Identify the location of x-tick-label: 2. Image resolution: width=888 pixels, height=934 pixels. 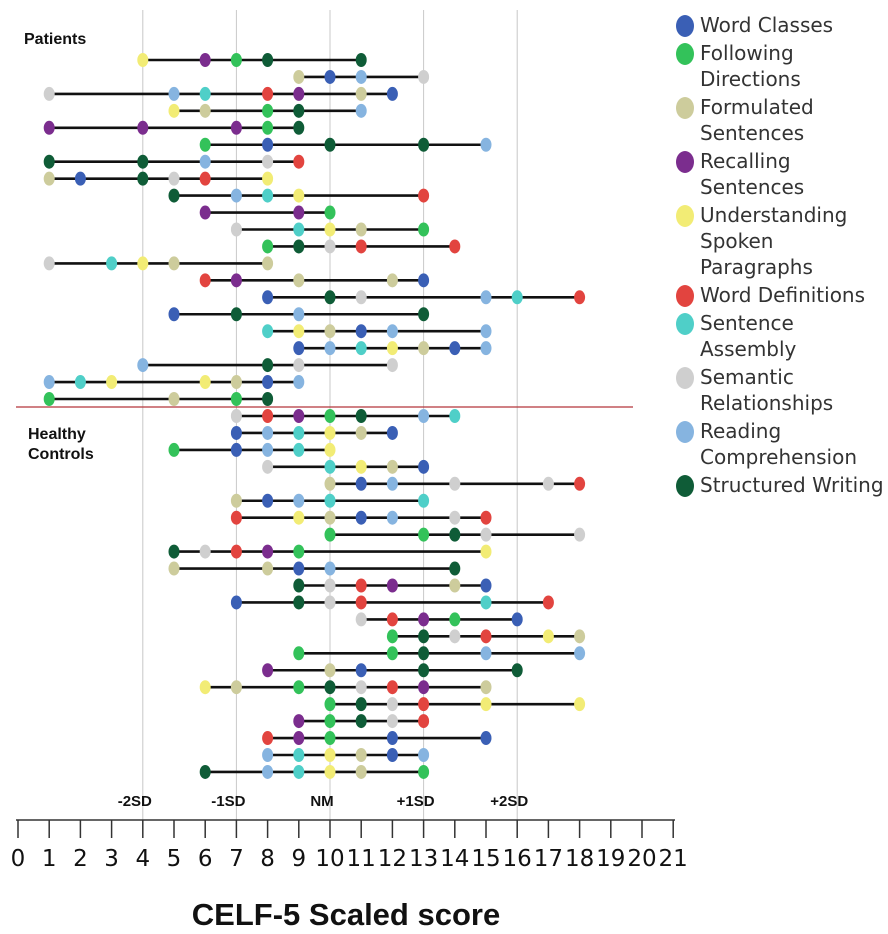
(80, 859).